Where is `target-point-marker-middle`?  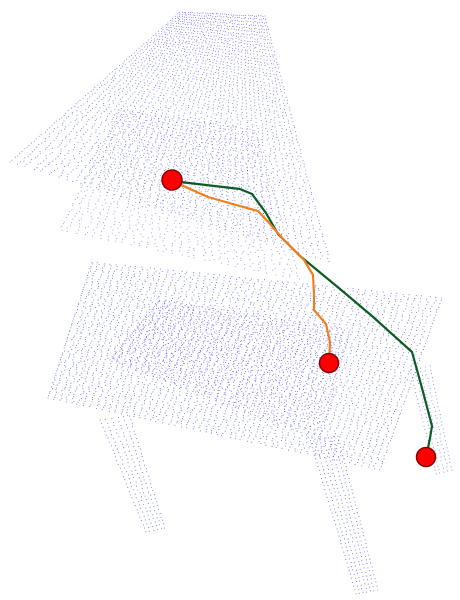
target-point-marker-middle is located at coordinates (329, 363).